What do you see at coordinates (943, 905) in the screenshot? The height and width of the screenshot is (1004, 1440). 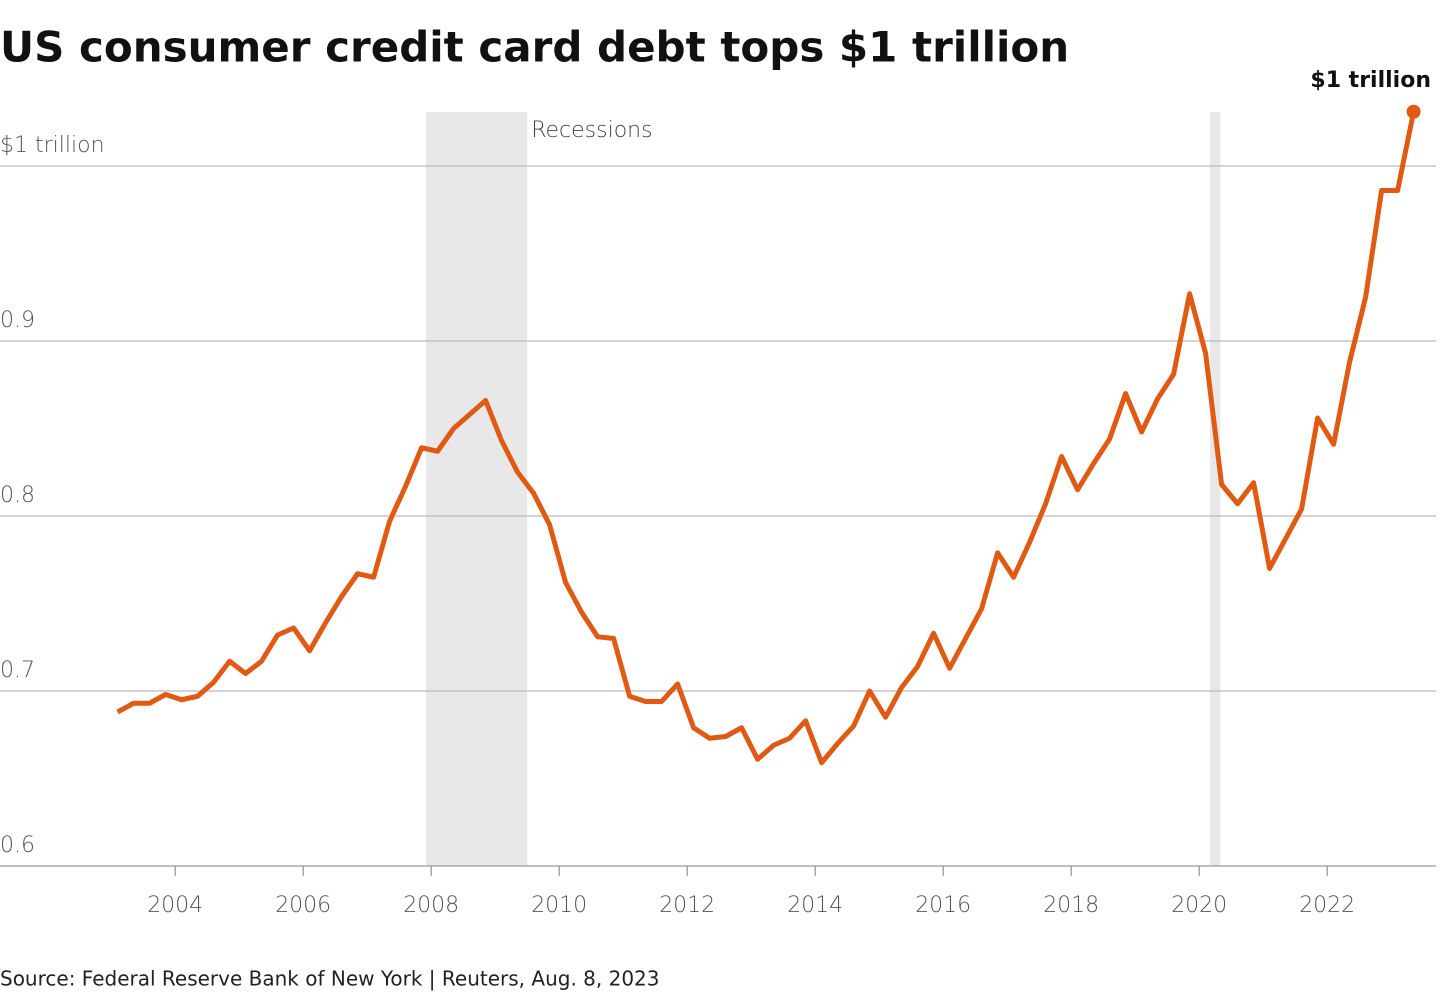 I see `x-tick-label: 2016` at bounding box center [943, 905].